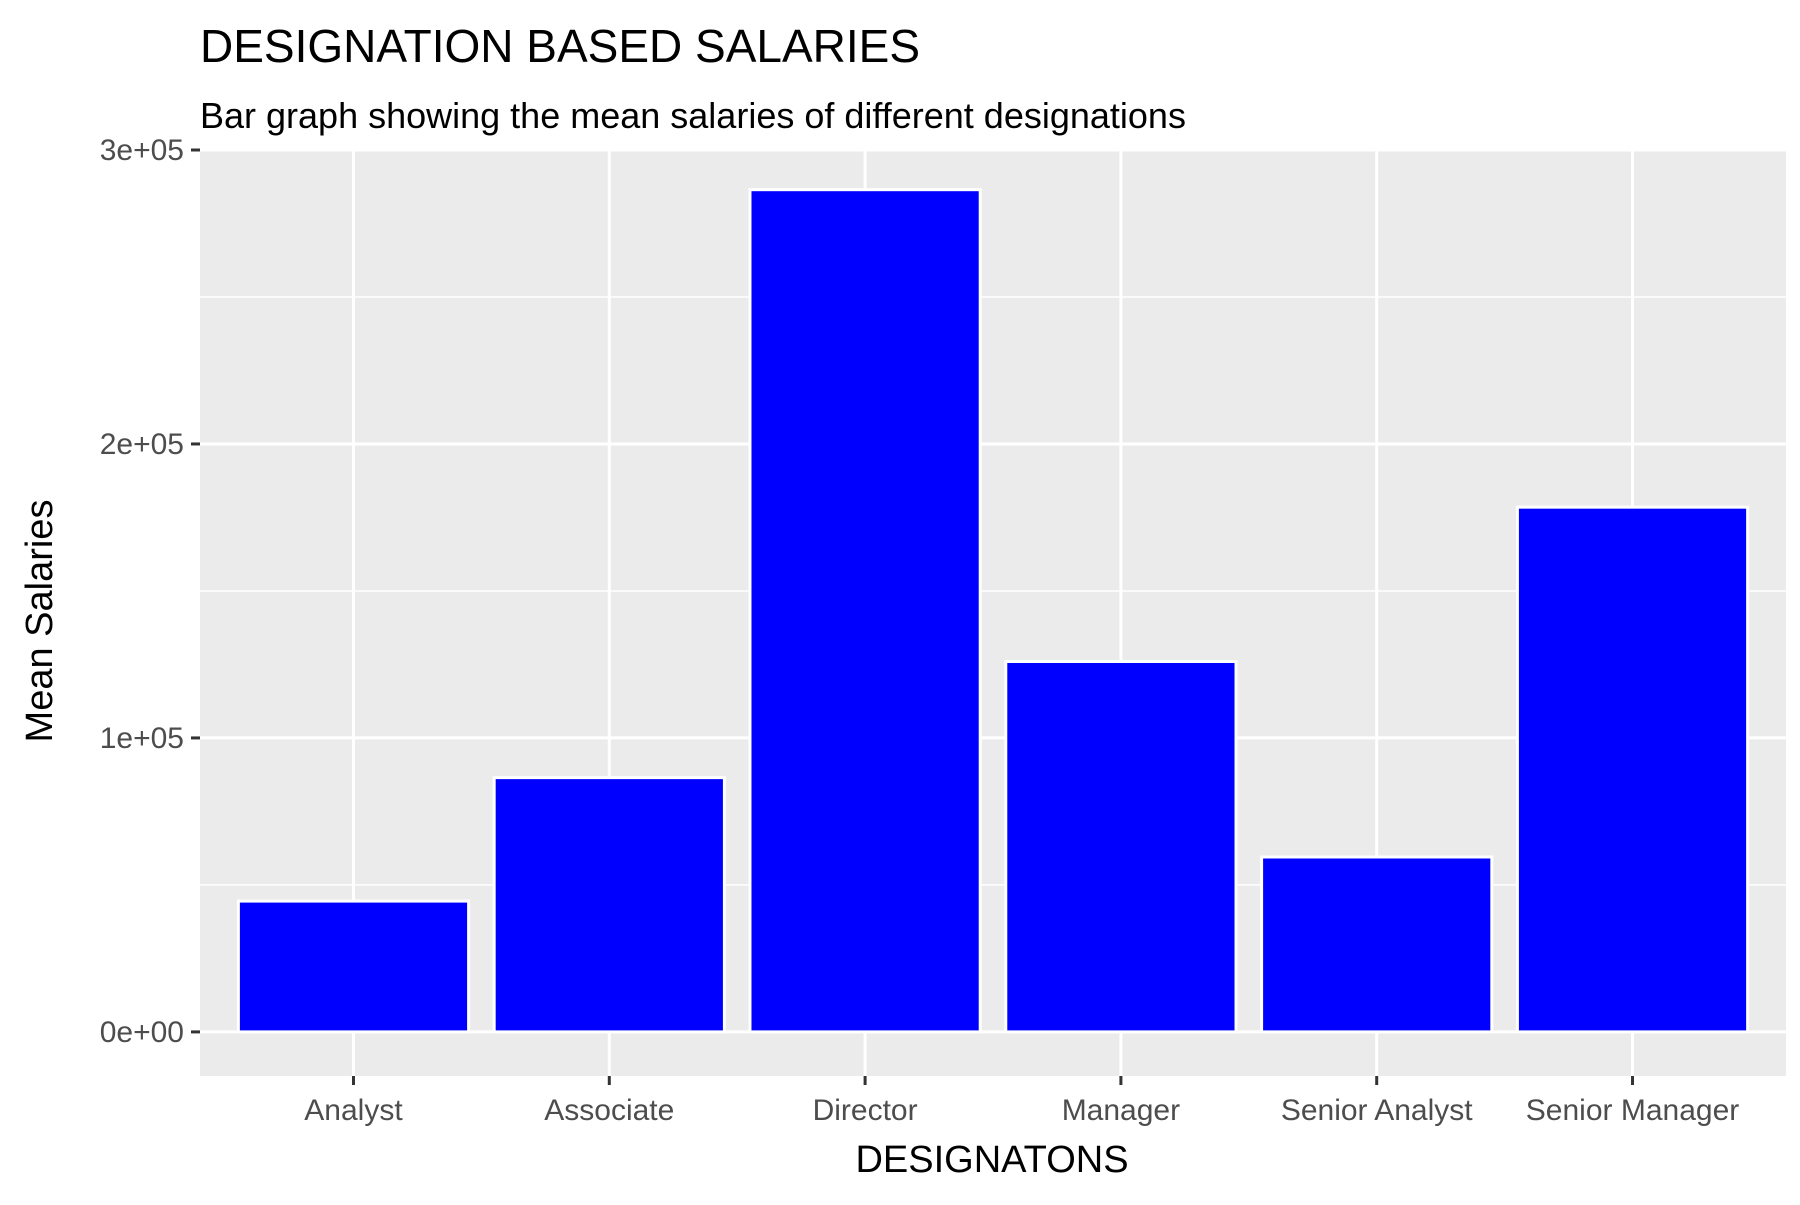 This screenshot has height=1205, width=1800. I want to click on y-tick-label: 3e+05, so click(142, 150).